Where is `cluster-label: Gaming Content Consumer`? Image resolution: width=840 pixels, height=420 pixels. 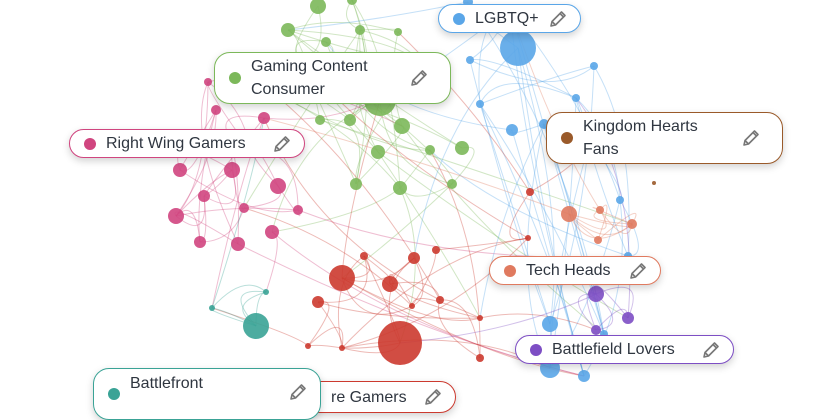
cluster-label: Gaming Content Consumer is located at coordinates (332, 78).